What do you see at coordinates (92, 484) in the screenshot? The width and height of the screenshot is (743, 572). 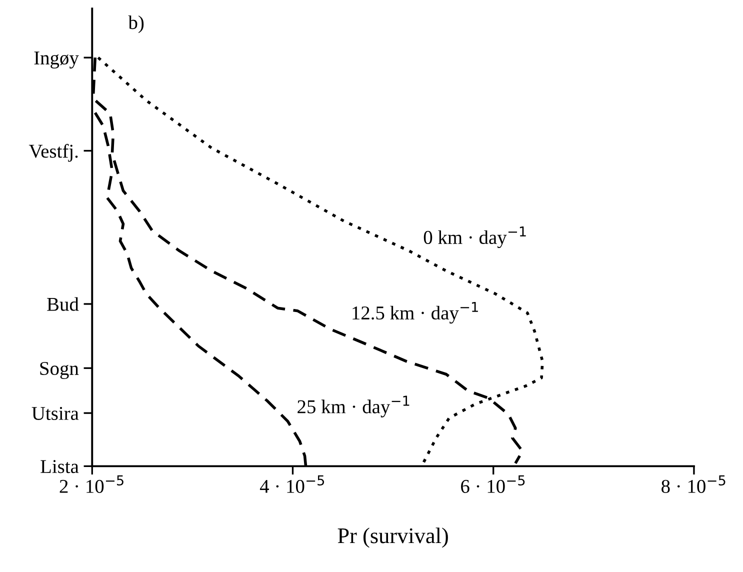 I see `x-tick-label: 2 · 10$^{−5}$` at bounding box center [92, 484].